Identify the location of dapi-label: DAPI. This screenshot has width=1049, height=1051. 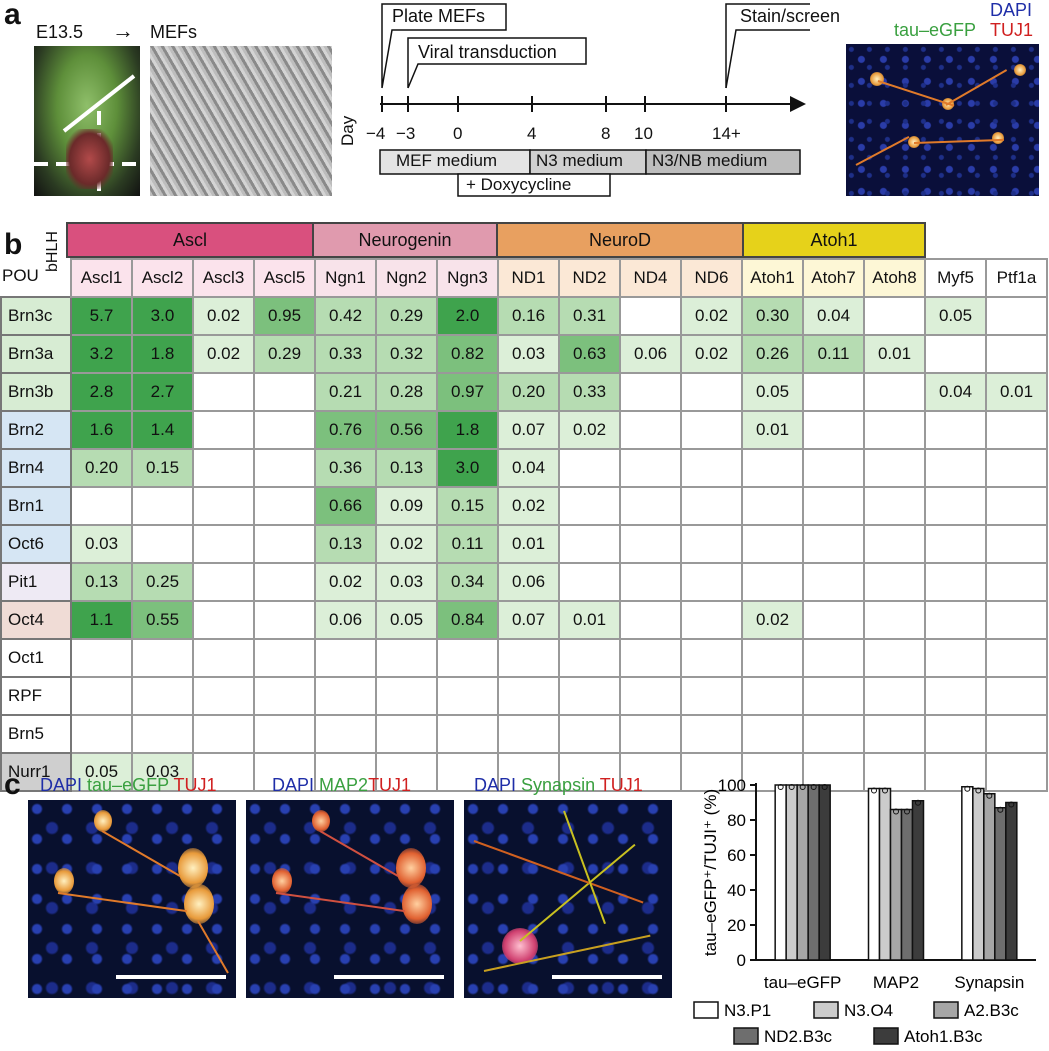
(61, 785).